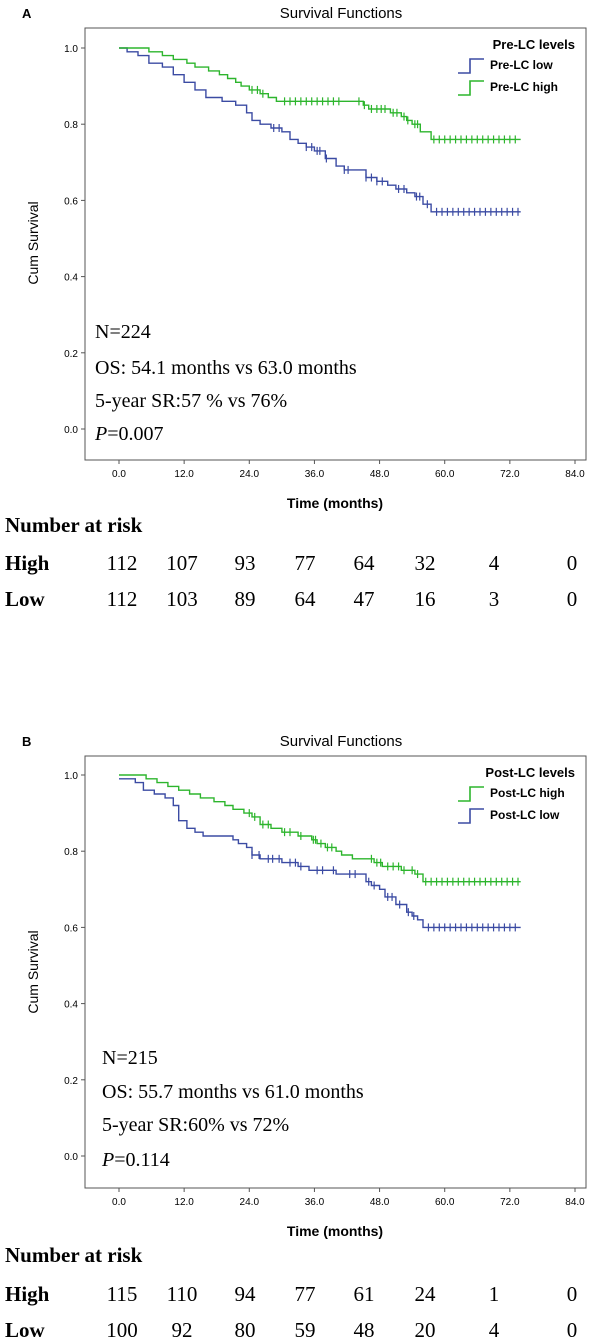 This screenshot has width=597, height=1339. Describe the element at coordinates (130, 1058) in the screenshot. I see `annotation-n: N=215` at that location.